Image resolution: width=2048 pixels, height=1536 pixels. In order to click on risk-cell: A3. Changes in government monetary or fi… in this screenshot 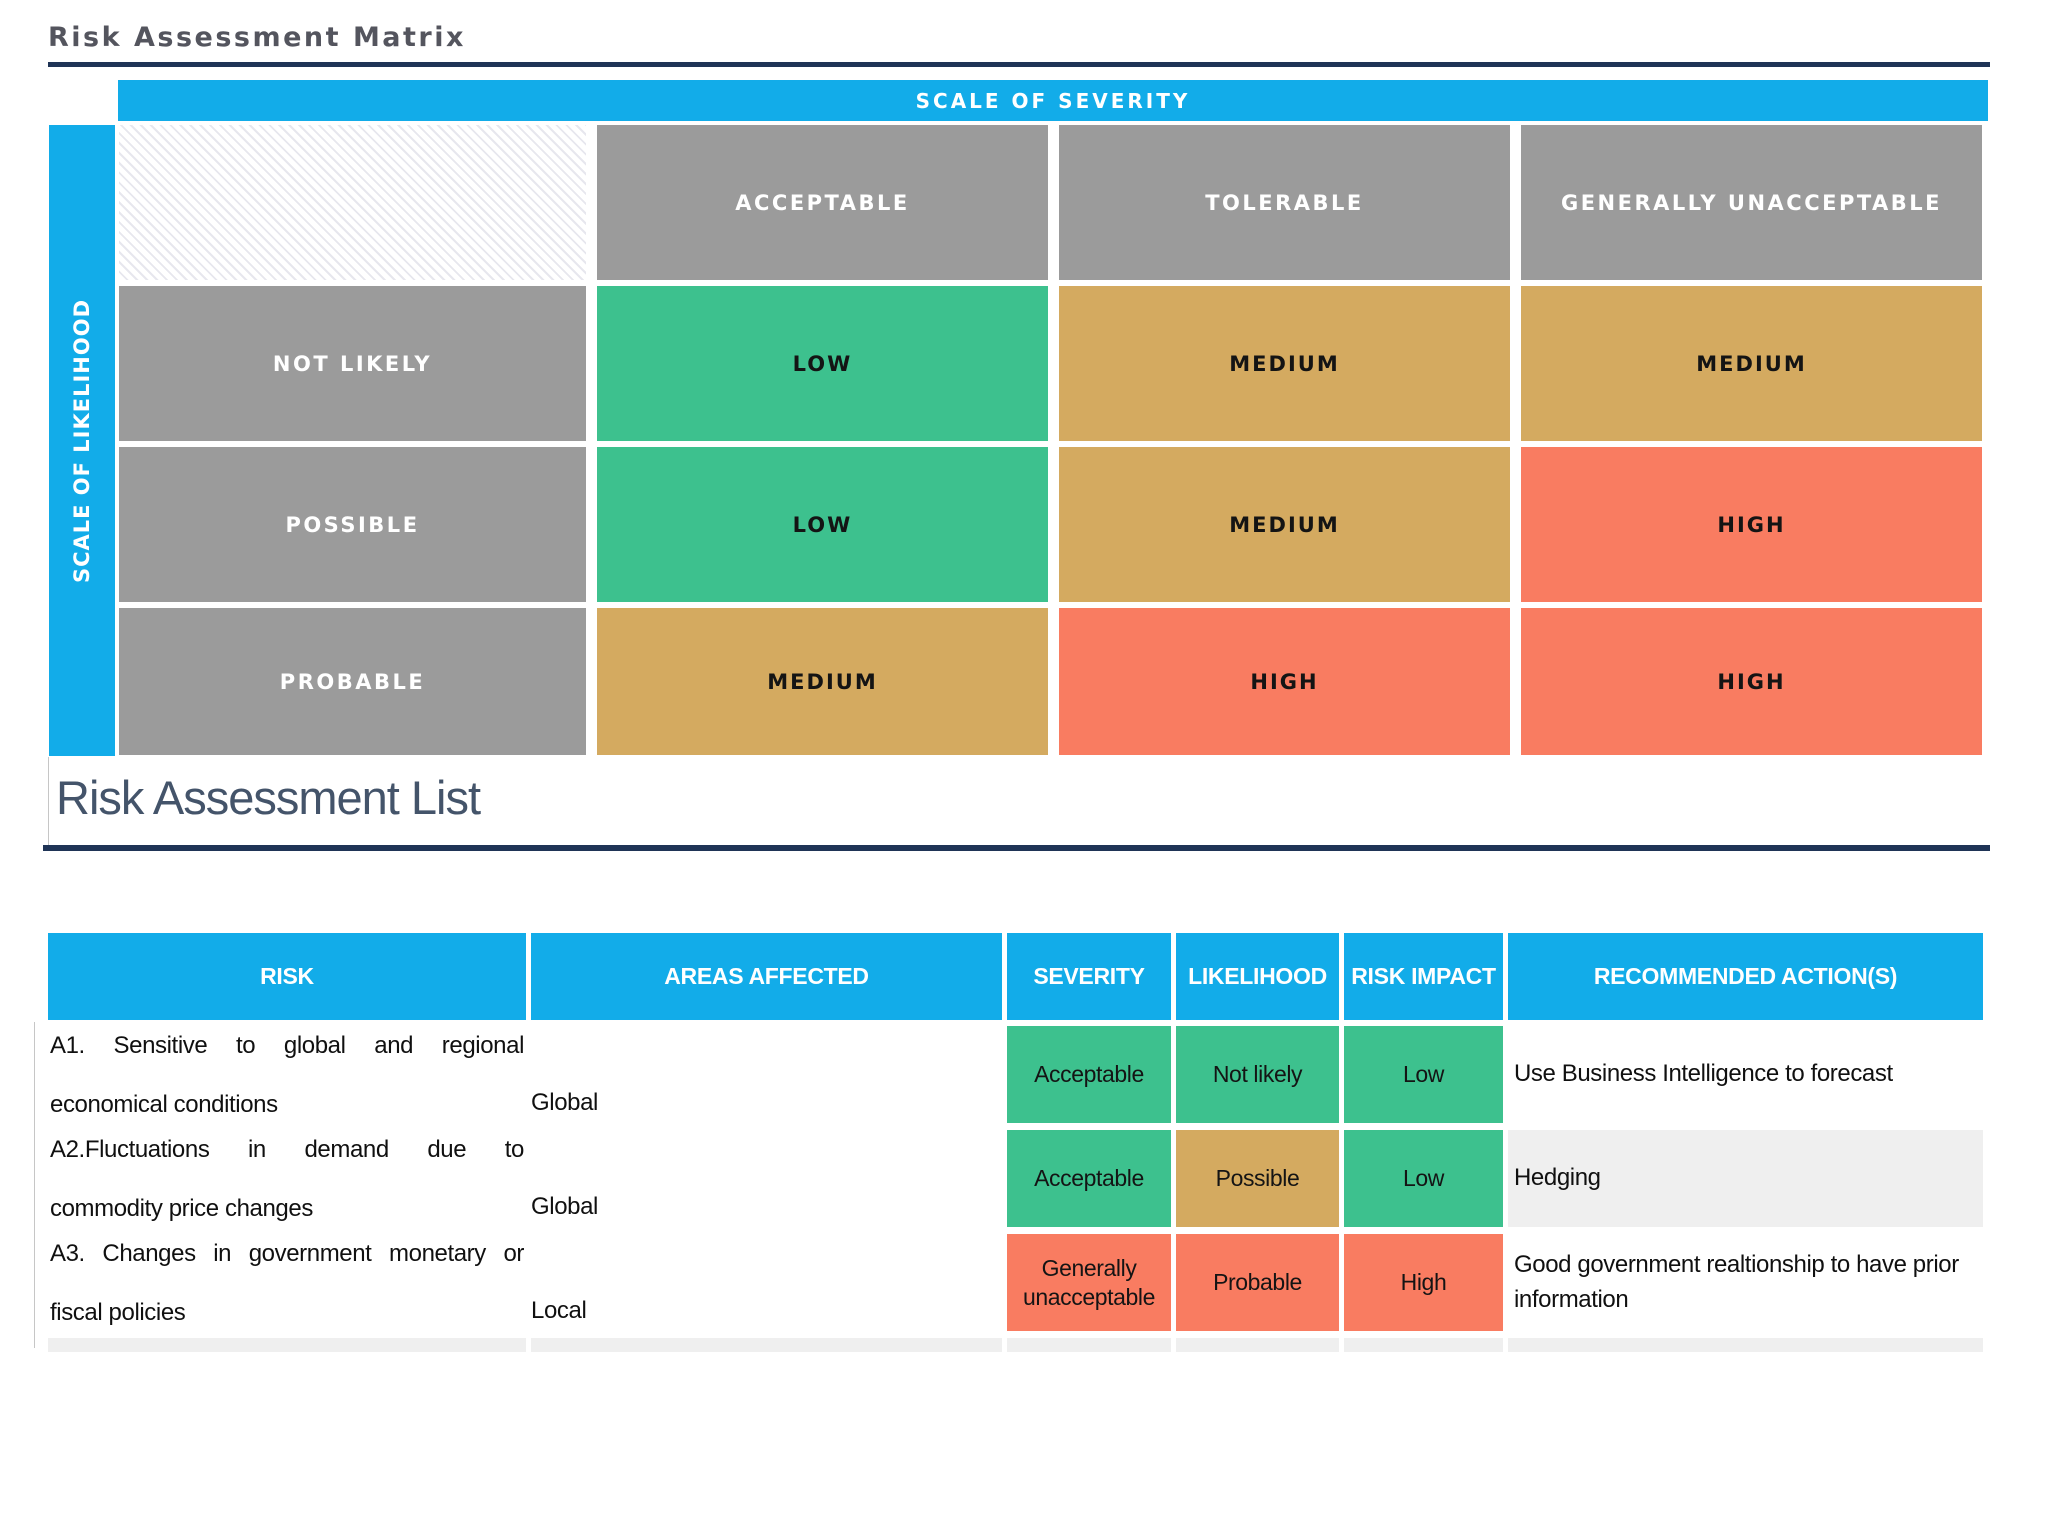, I will do `click(287, 1282)`.